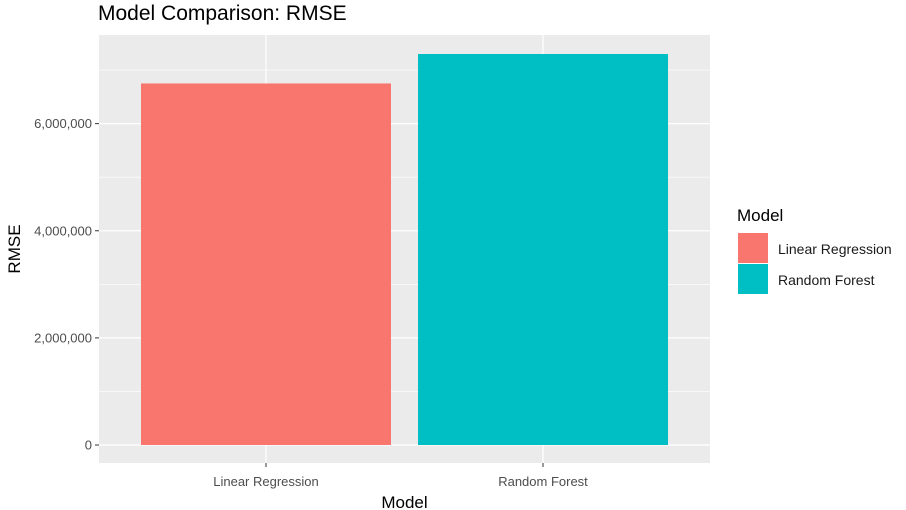 The image size is (906, 510). What do you see at coordinates (760, 215) in the screenshot?
I see `legend-title: Model` at bounding box center [760, 215].